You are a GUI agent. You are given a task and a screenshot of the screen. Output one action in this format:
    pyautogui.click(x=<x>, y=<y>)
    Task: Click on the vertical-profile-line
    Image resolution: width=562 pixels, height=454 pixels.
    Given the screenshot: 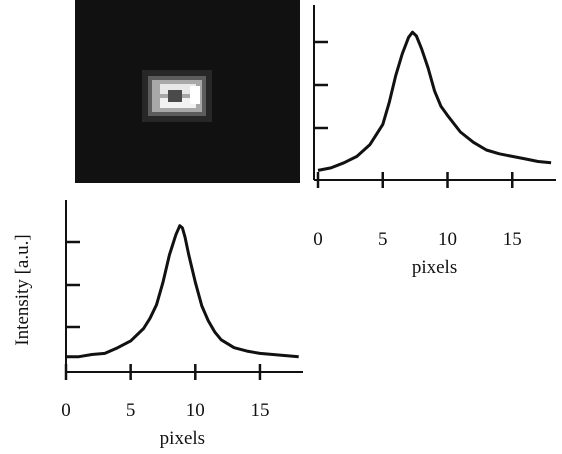 What is the action you would take?
    pyautogui.click(x=182, y=291)
    